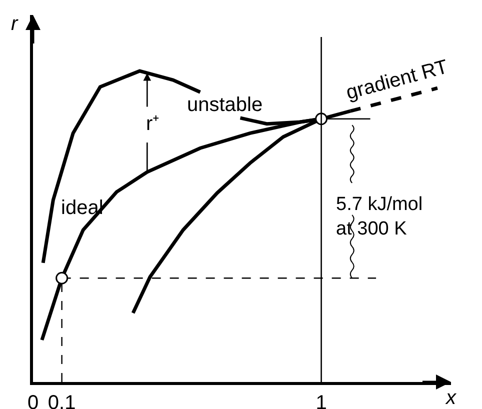 This screenshot has height=409, width=482. Describe the element at coordinates (379, 217) in the screenshot. I see `annotation: 5.7 kJ/mol at 300 K` at that location.